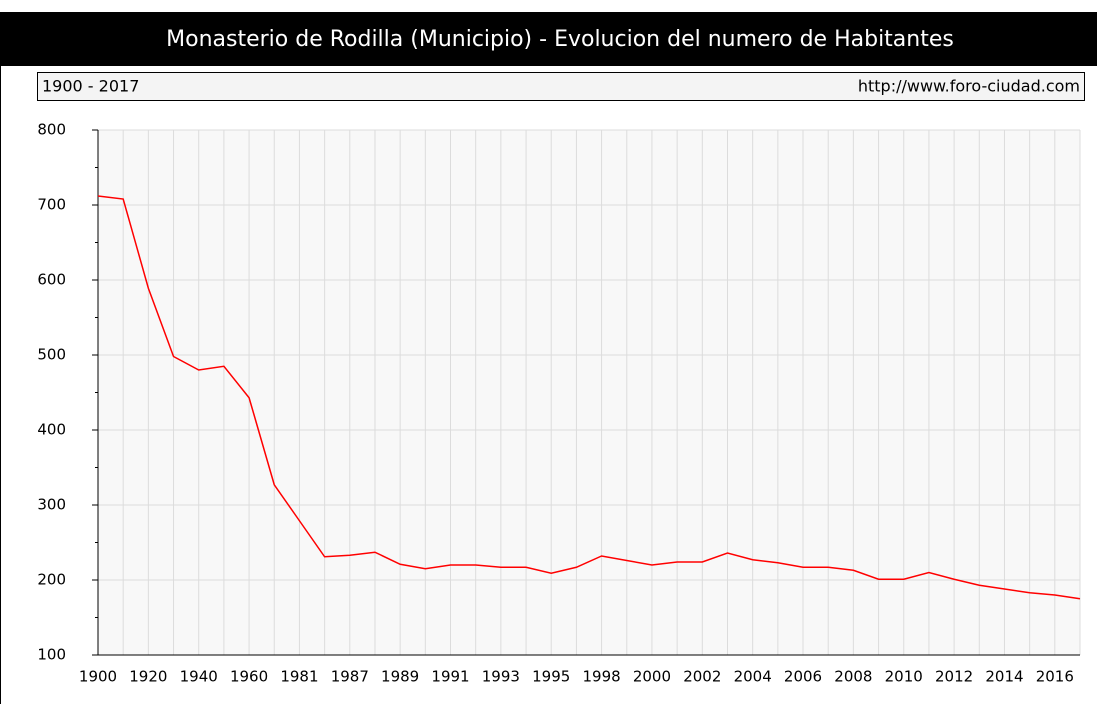  Describe the element at coordinates (51, 655) in the screenshot. I see `y-tick-label: 100` at that location.